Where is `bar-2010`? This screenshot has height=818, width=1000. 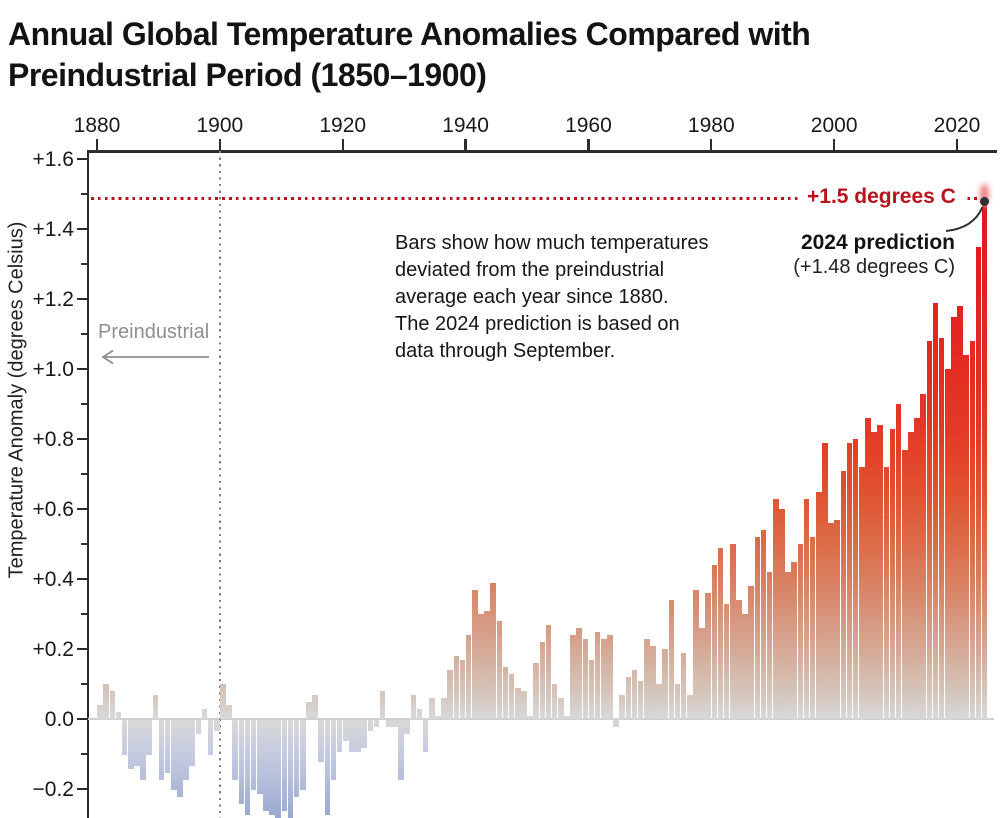
bar-2010 is located at coordinates (898, 561).